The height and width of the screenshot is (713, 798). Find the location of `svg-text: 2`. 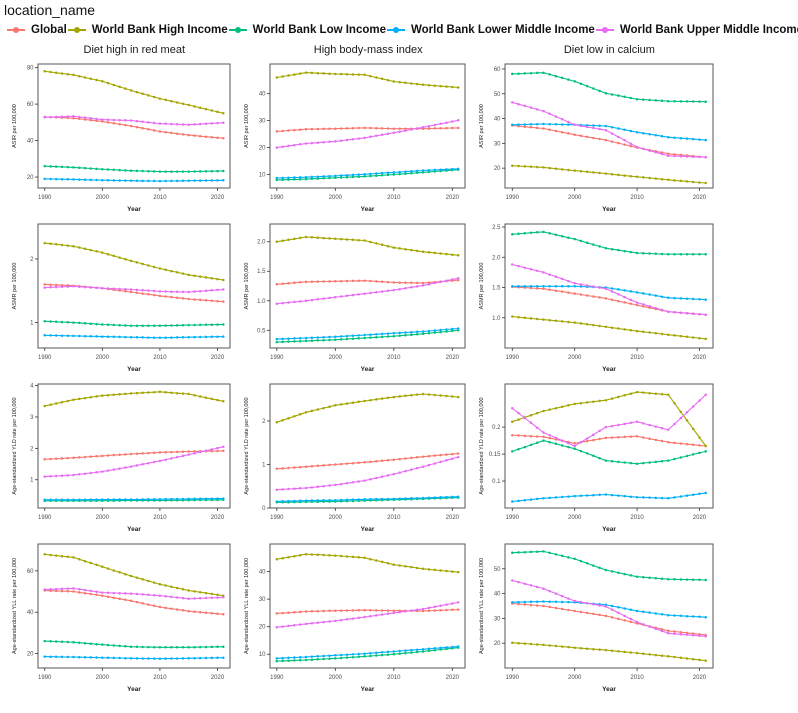

svg-text: 2 is located at coordinates (32, 449).